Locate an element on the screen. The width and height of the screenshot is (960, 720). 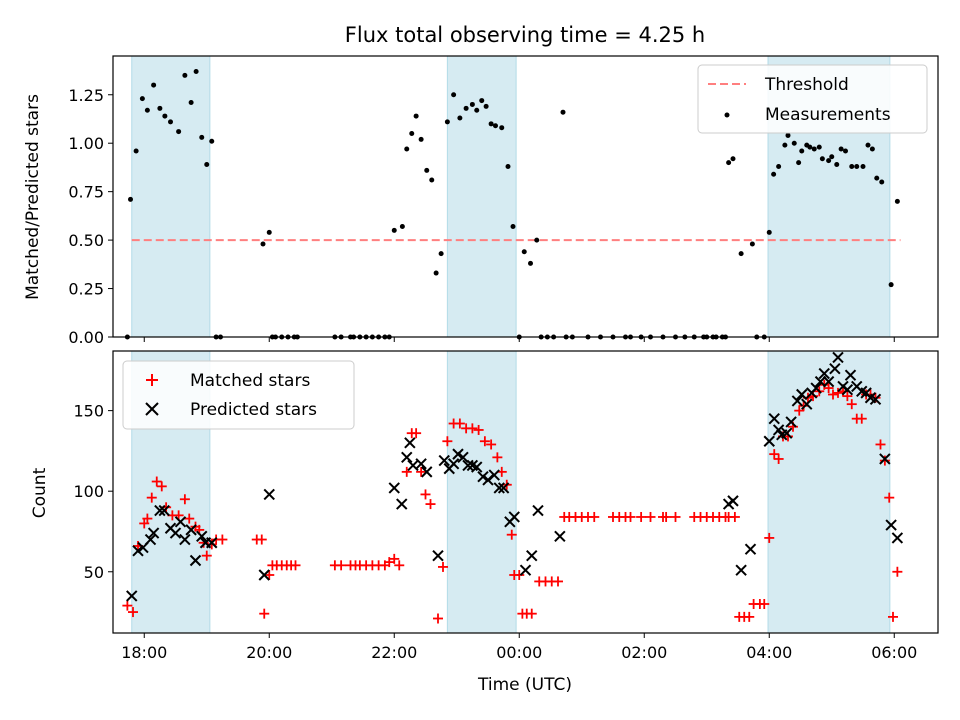
x-axis-label: Time (UTC) is located at coordinates (524, 685).